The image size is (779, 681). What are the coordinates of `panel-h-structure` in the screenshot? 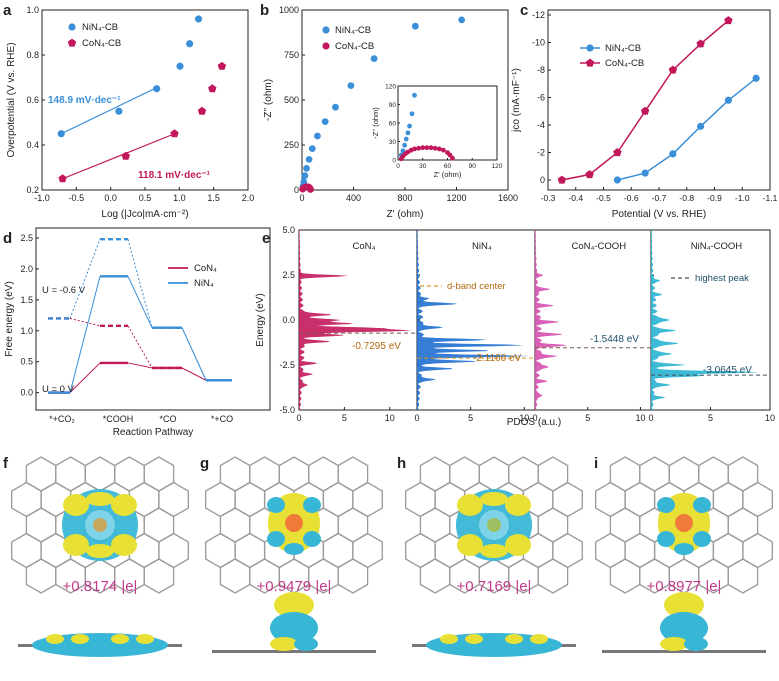 It's located at (494, 556).